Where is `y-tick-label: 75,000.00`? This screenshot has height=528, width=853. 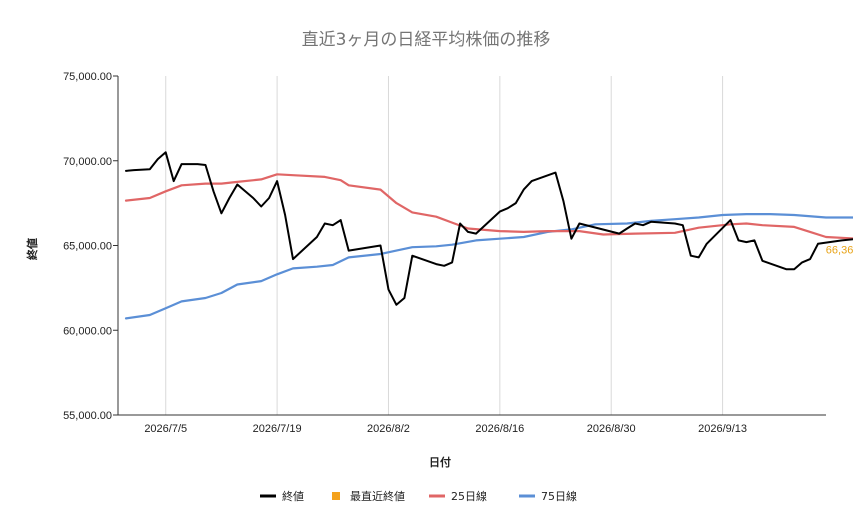
y-tick-label: 75,000.00 is located at coordinates (87, 77).